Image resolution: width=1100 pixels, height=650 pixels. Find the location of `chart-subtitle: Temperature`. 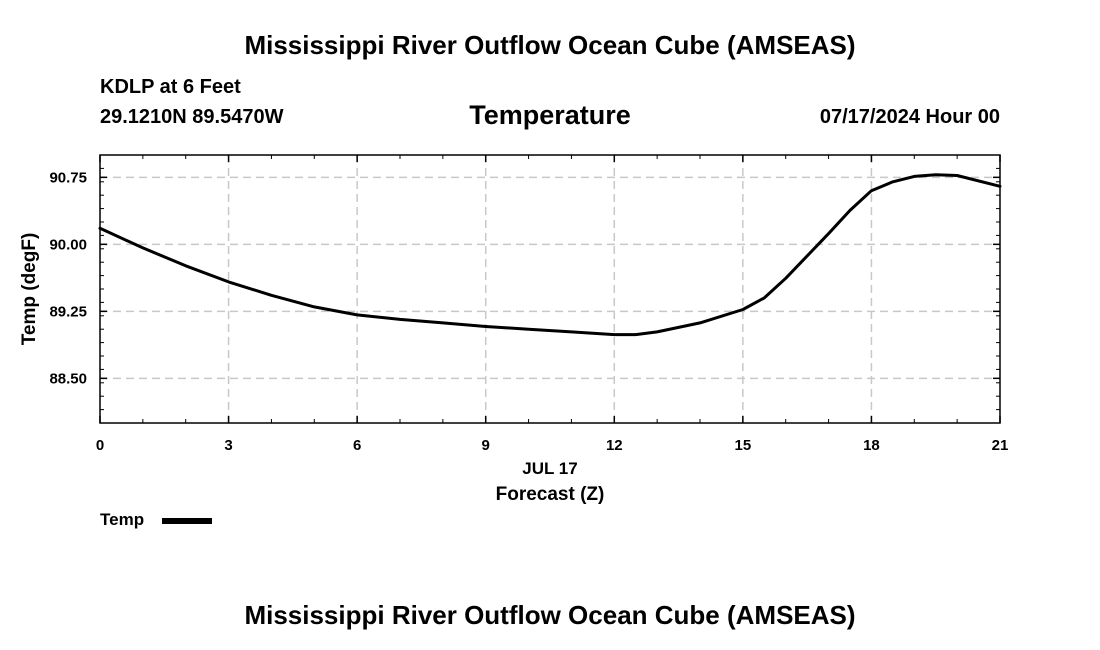

chart-subtitle: Temperature is located at coordinates (550, 115).